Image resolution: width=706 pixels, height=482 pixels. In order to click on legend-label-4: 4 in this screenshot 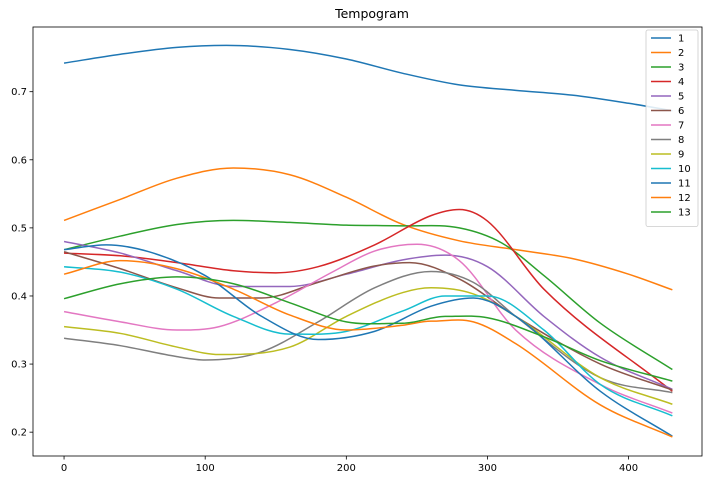, I will do `click(681, 82)`.